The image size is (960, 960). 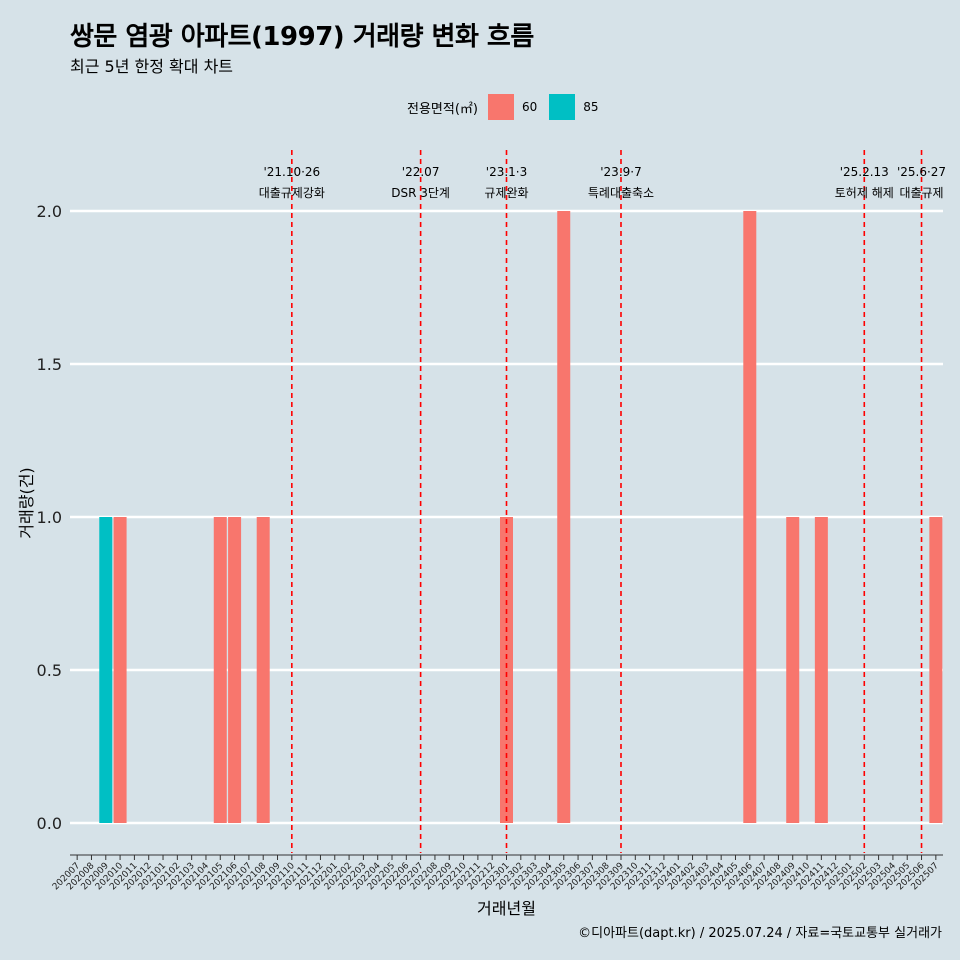 What do you see at coordinates (291, 172) in the screenshot?
I see `event-date: '21.10·26` at bounding box center [291, 172].